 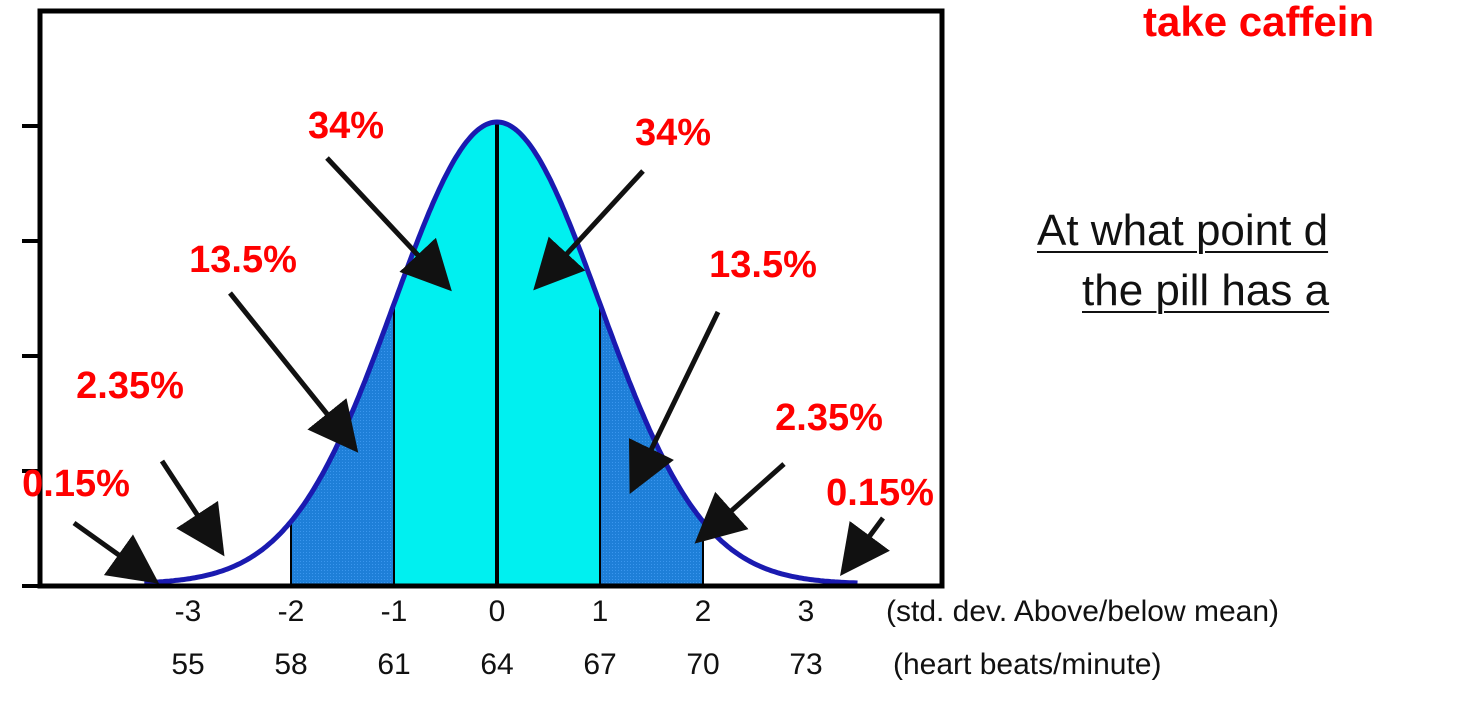 I want to click on y-axis-ticks, so click(x=31, y=356).